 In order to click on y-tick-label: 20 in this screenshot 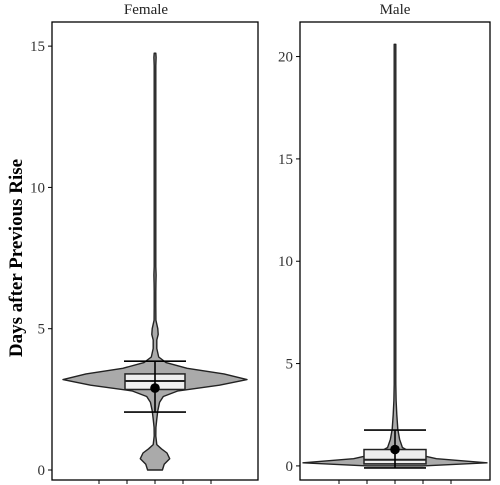, I will do `click(285, 58)`.